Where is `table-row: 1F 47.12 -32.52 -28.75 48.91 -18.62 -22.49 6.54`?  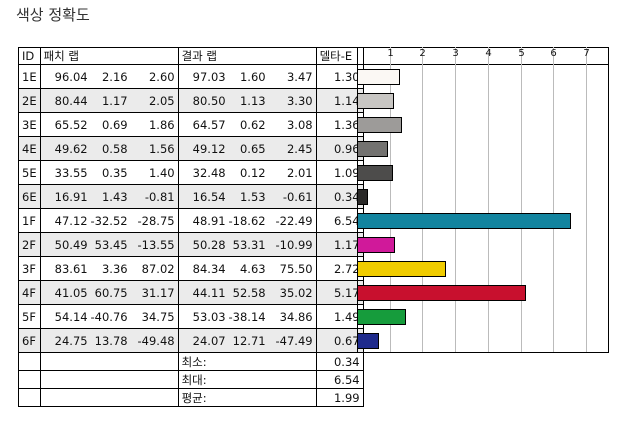
table-row: 1F 47.12 -32.52 -28.75 48.91 -18.62 -22.49 6.54 is located at coordinates (191, 220).